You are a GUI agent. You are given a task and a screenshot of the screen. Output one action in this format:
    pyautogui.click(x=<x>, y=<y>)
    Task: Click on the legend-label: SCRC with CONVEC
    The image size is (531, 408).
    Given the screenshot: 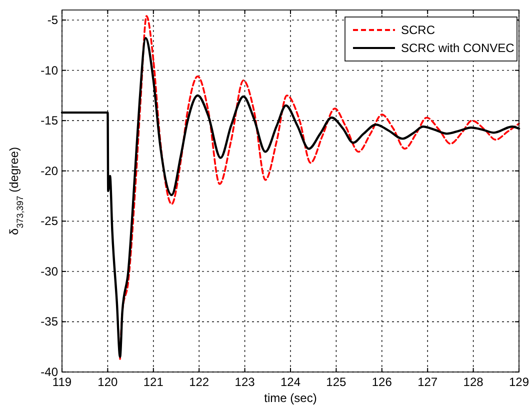 What is the action you would take?
    pyautogui.click(x=458, y=48)
    